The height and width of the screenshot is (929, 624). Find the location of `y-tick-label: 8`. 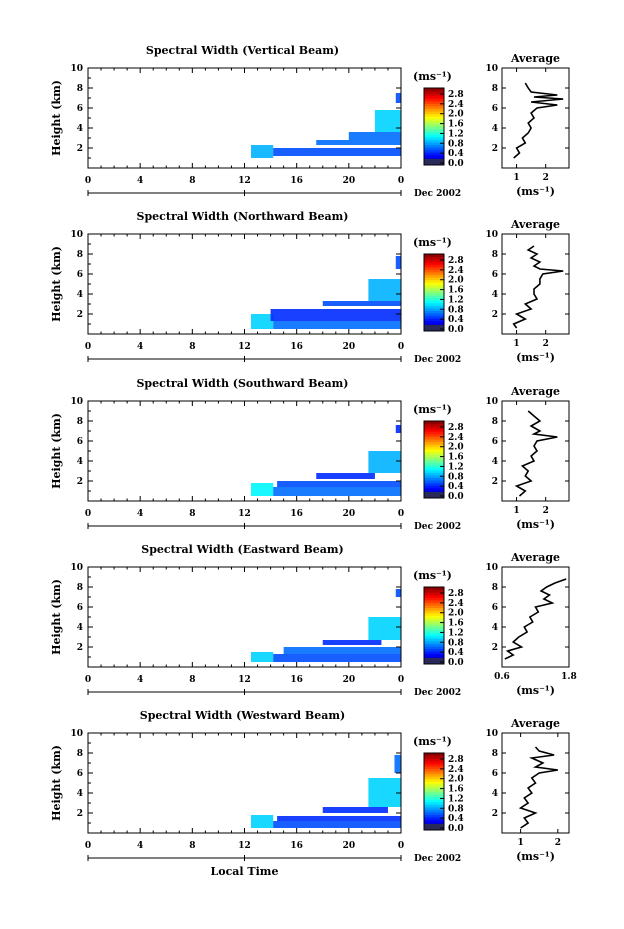

y-tick-label: 8 is located at coordinates (80, 588).